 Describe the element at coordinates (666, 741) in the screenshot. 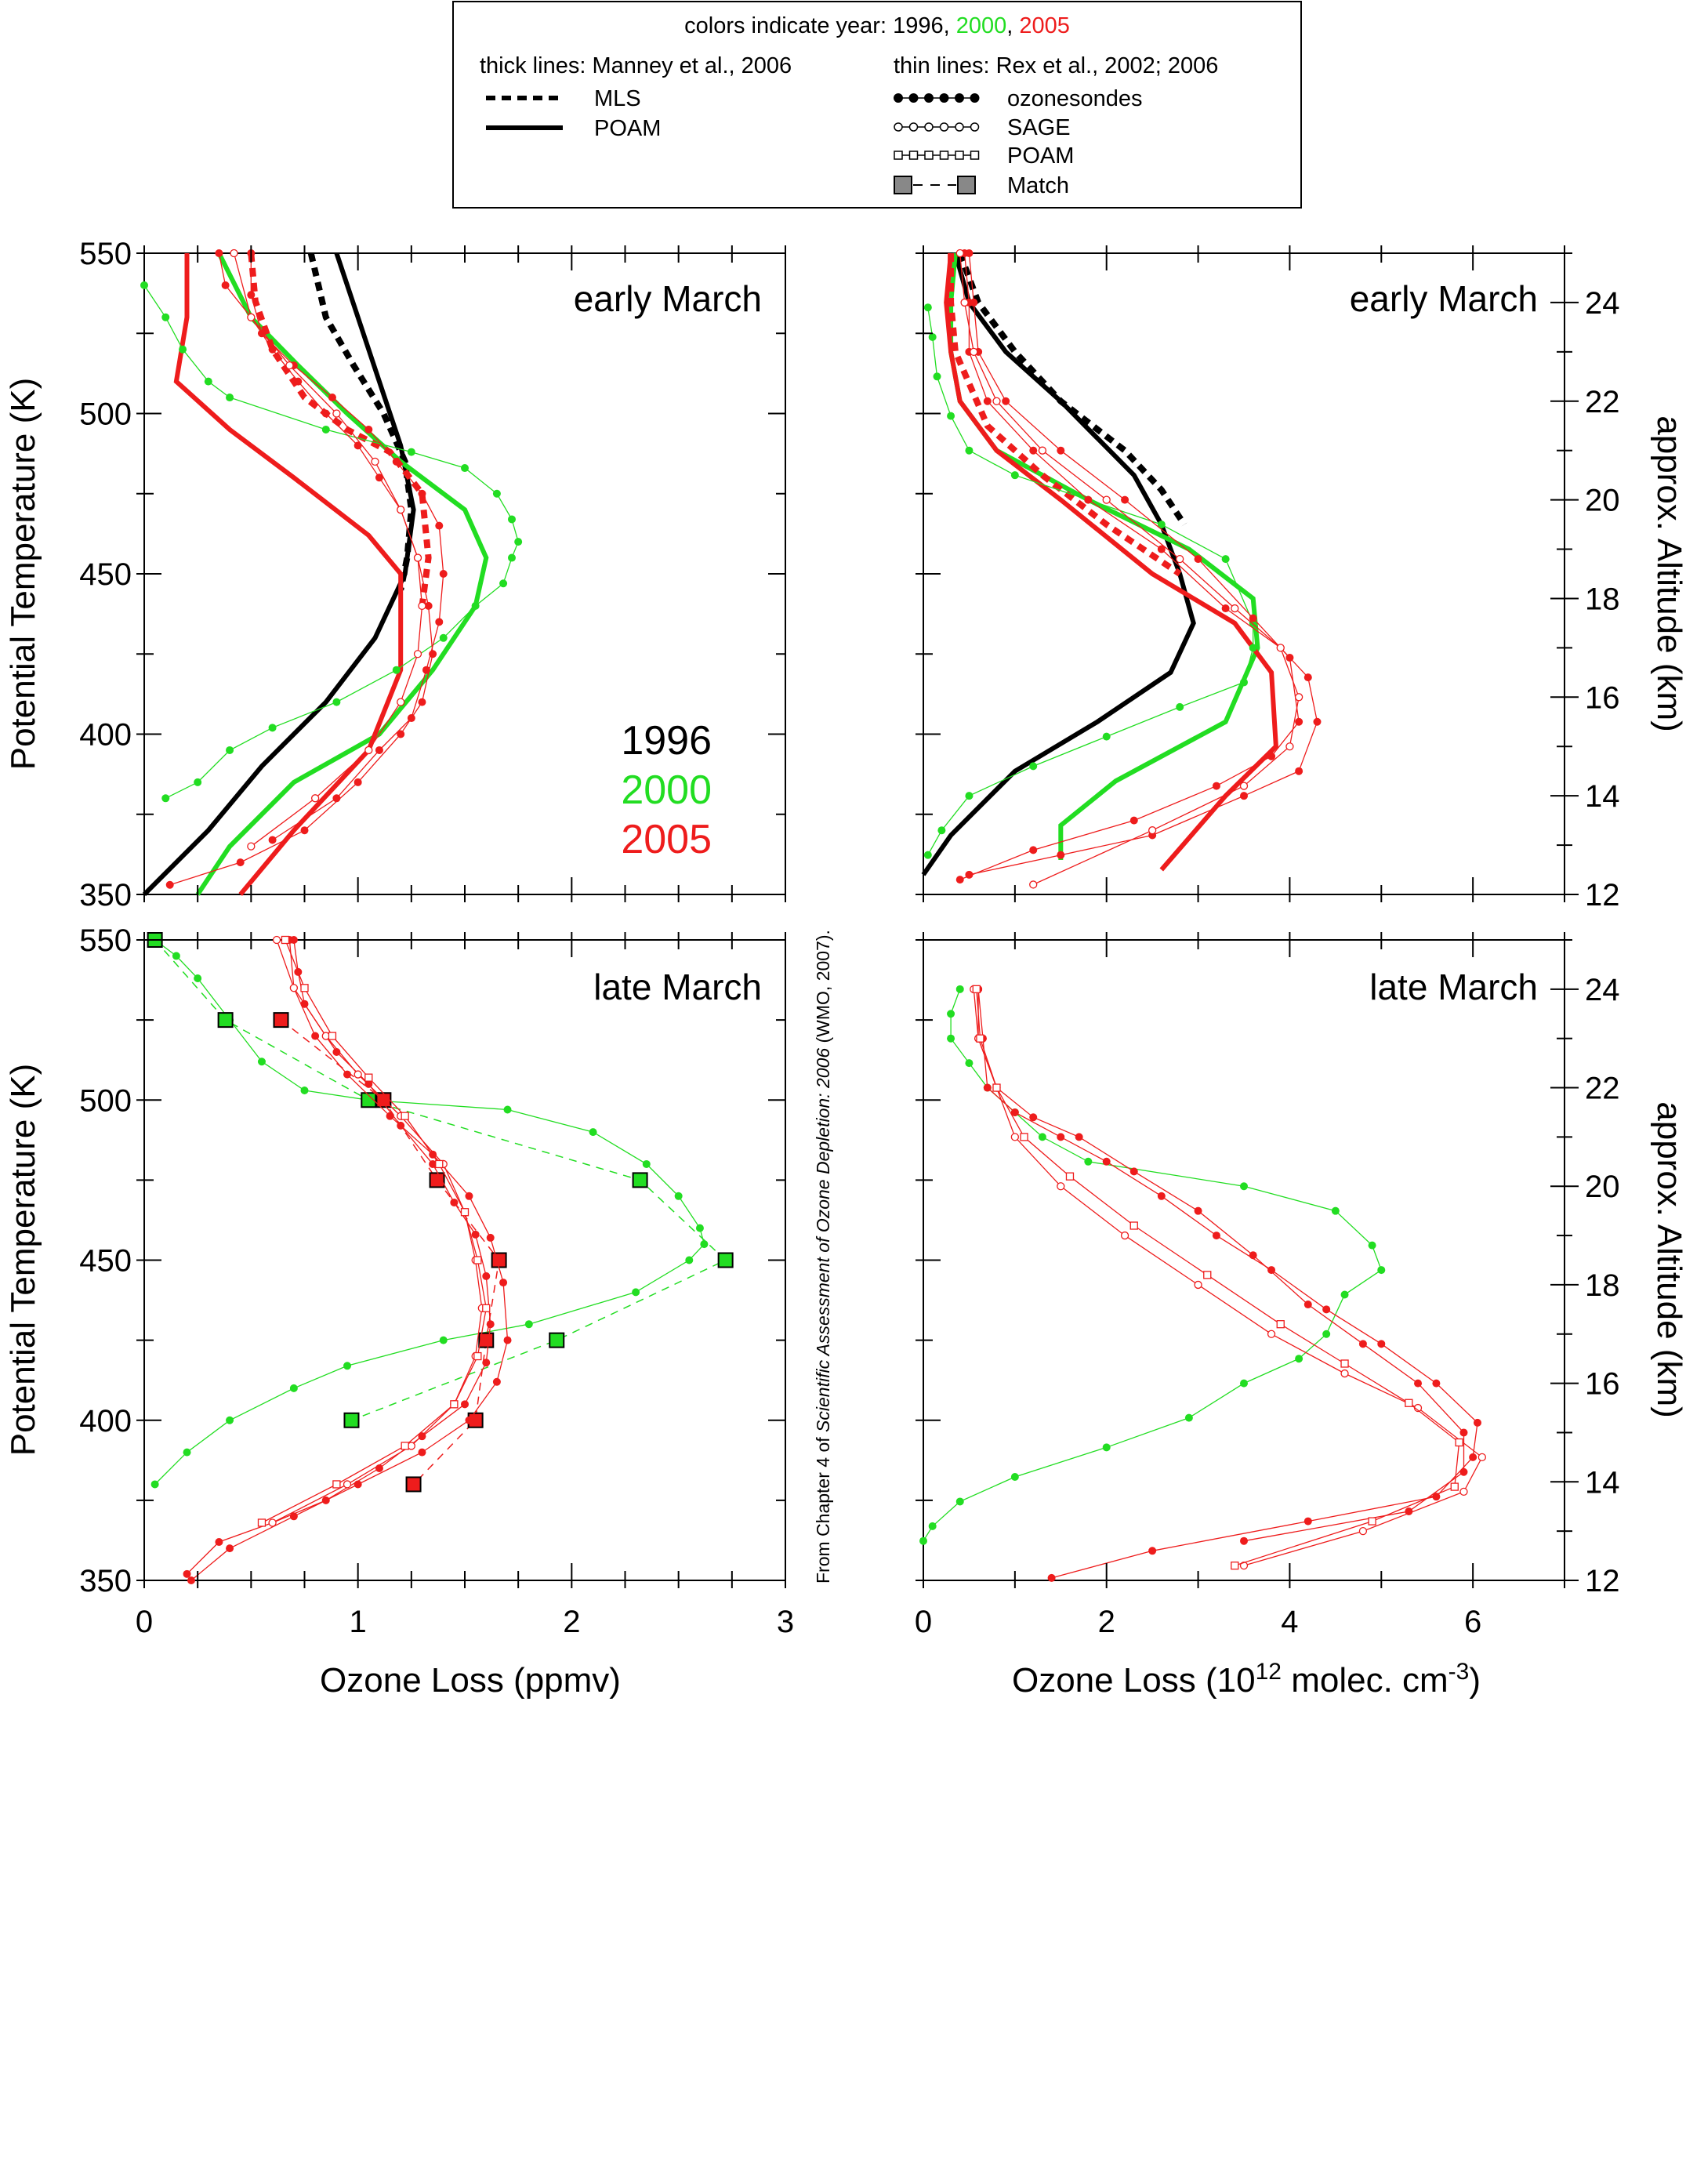

I see `year-label-1996: 1996` at that location.